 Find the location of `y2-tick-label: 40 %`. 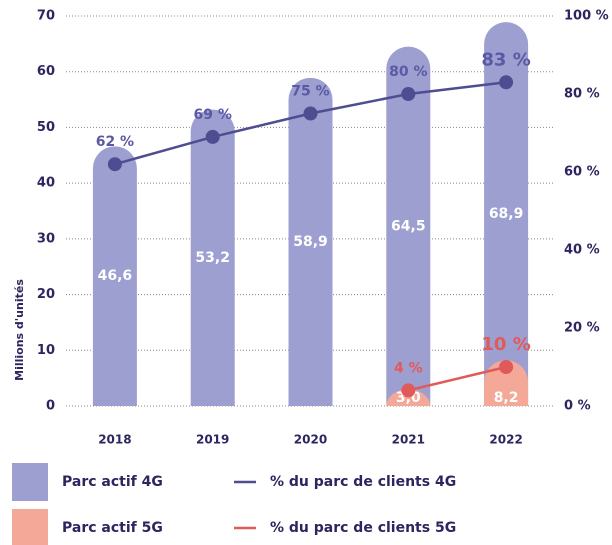

y2-tick-label: 40 % is located at coordinates (582, 250).